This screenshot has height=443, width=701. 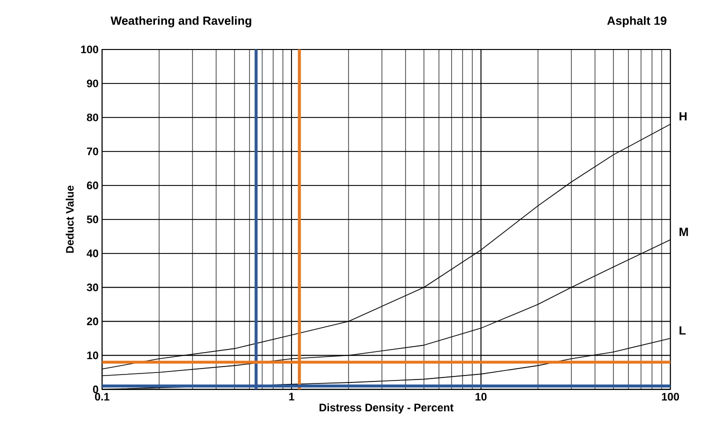 I want to click on x-axis-title: Distress Density - Percent, so click(x=387, y=409).